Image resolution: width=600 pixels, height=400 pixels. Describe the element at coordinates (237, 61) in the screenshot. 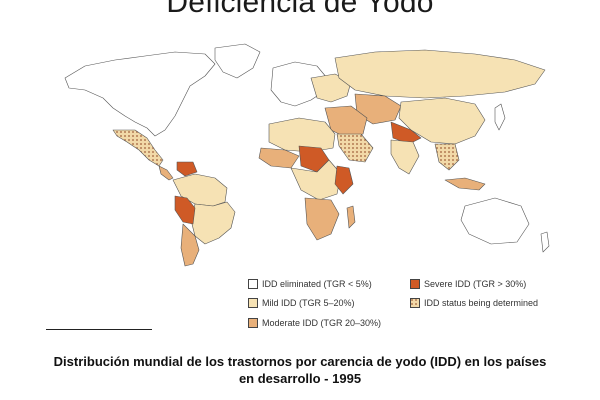

I see `greenland` at that location.